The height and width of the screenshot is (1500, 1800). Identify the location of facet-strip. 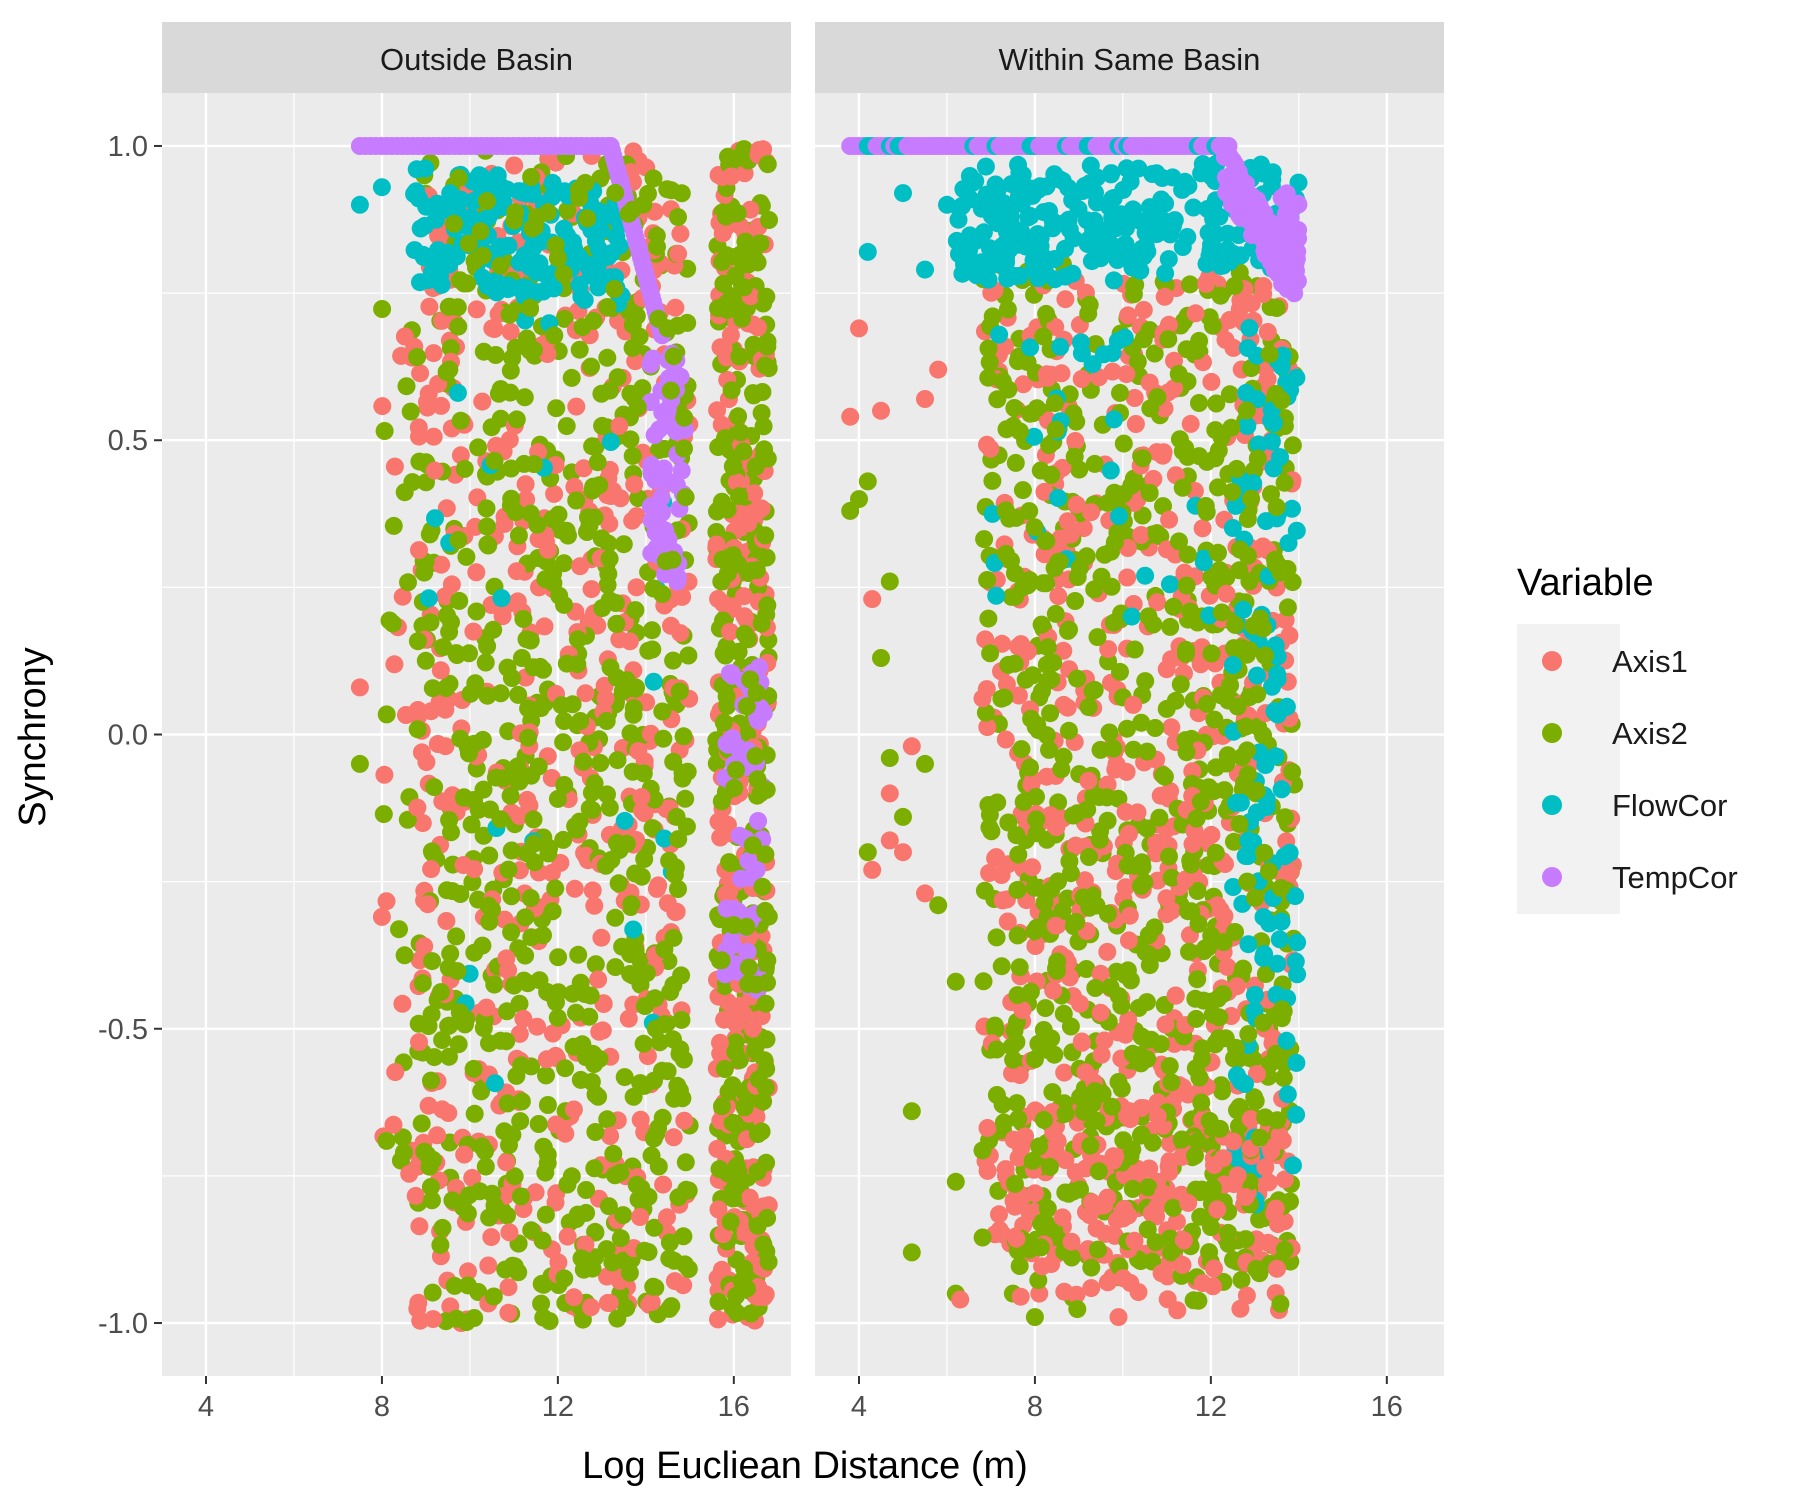
(1129, 57).